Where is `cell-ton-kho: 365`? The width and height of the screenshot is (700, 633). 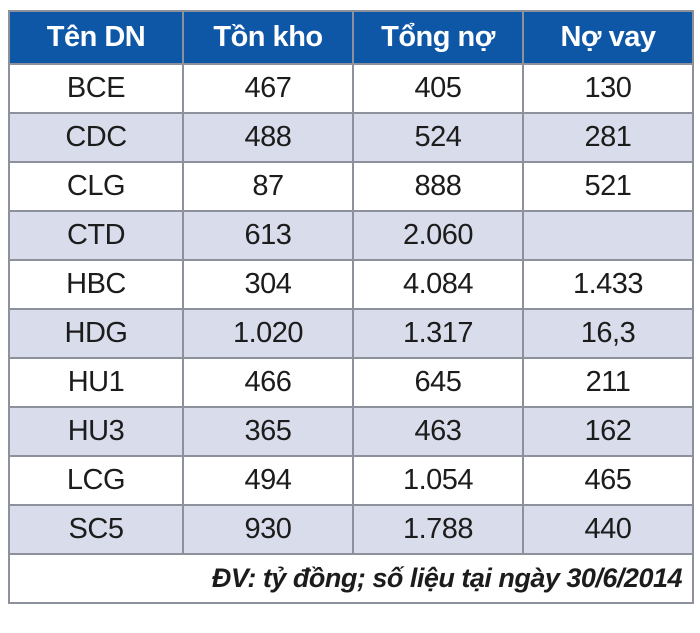 cell-ton-kho: 365 is located at coordinates (268, 431).